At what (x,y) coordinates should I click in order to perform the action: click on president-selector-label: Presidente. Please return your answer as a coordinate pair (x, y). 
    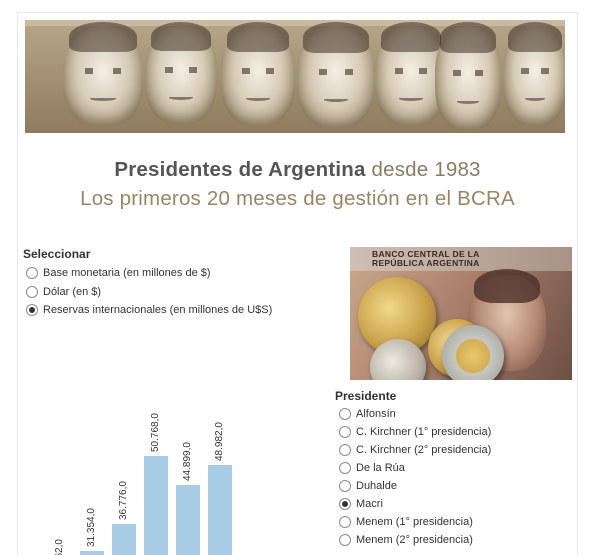
    Looking at the image, I should click on (366, 396).